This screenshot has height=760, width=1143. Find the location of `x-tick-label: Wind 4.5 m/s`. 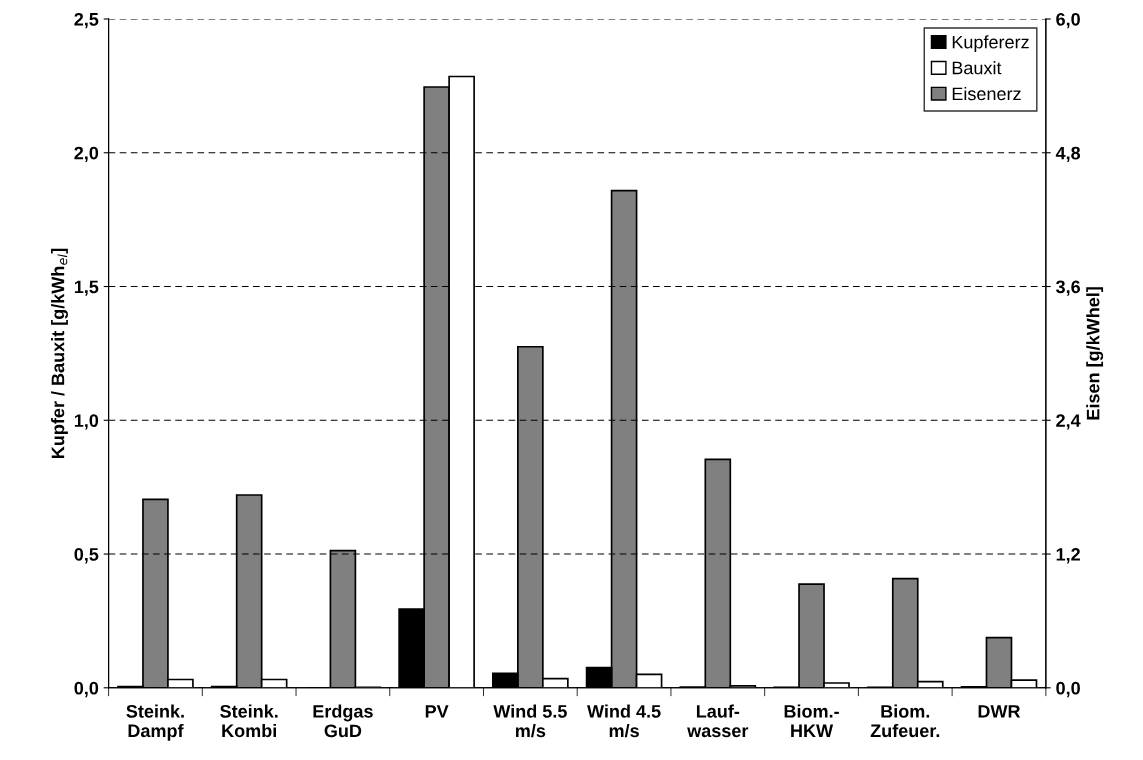

x-tick-label: Wind 4.5 m/s is located at coordinates (624, 721).